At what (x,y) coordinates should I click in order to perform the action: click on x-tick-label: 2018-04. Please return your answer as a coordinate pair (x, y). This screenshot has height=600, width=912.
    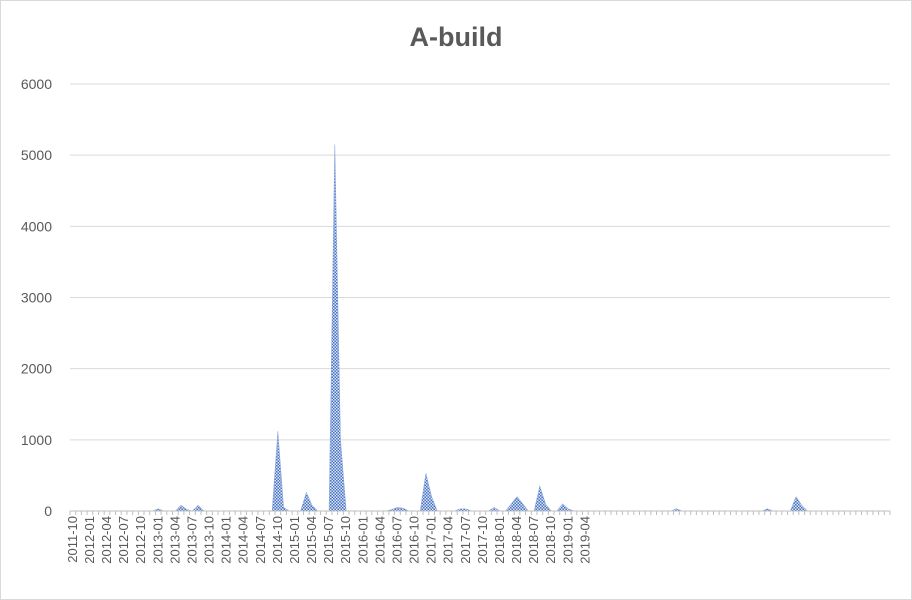
    Looking at the image, I should click on (516, 540).